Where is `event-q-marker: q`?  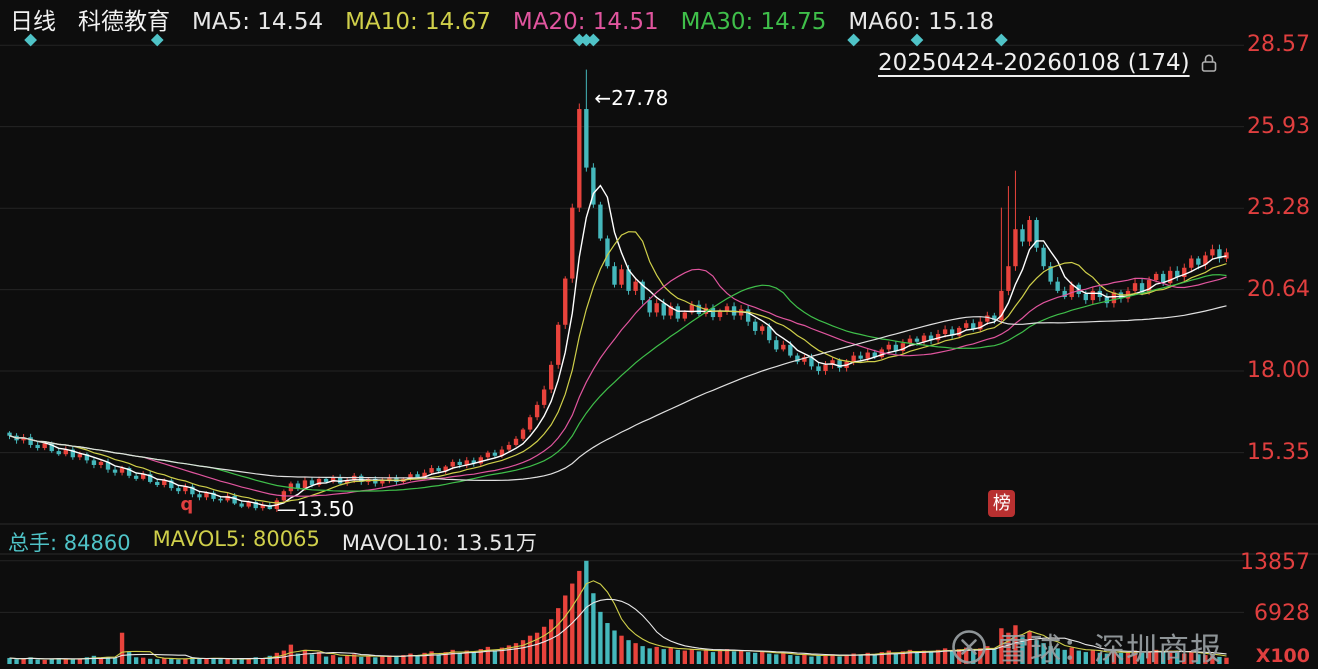
event-q-marker: q is located at coordinates (187, 504).